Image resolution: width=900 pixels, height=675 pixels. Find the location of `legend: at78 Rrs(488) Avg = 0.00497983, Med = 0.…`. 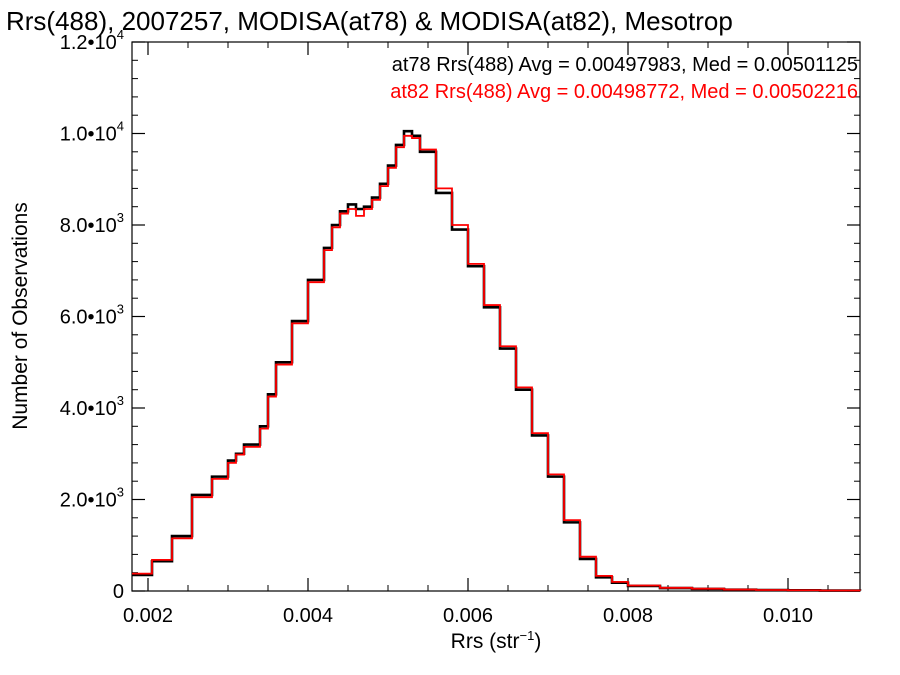

legend: at78 Rrs(488) Avg = 0.00497983, Med = 0.… is located at coordinates (624, 78).